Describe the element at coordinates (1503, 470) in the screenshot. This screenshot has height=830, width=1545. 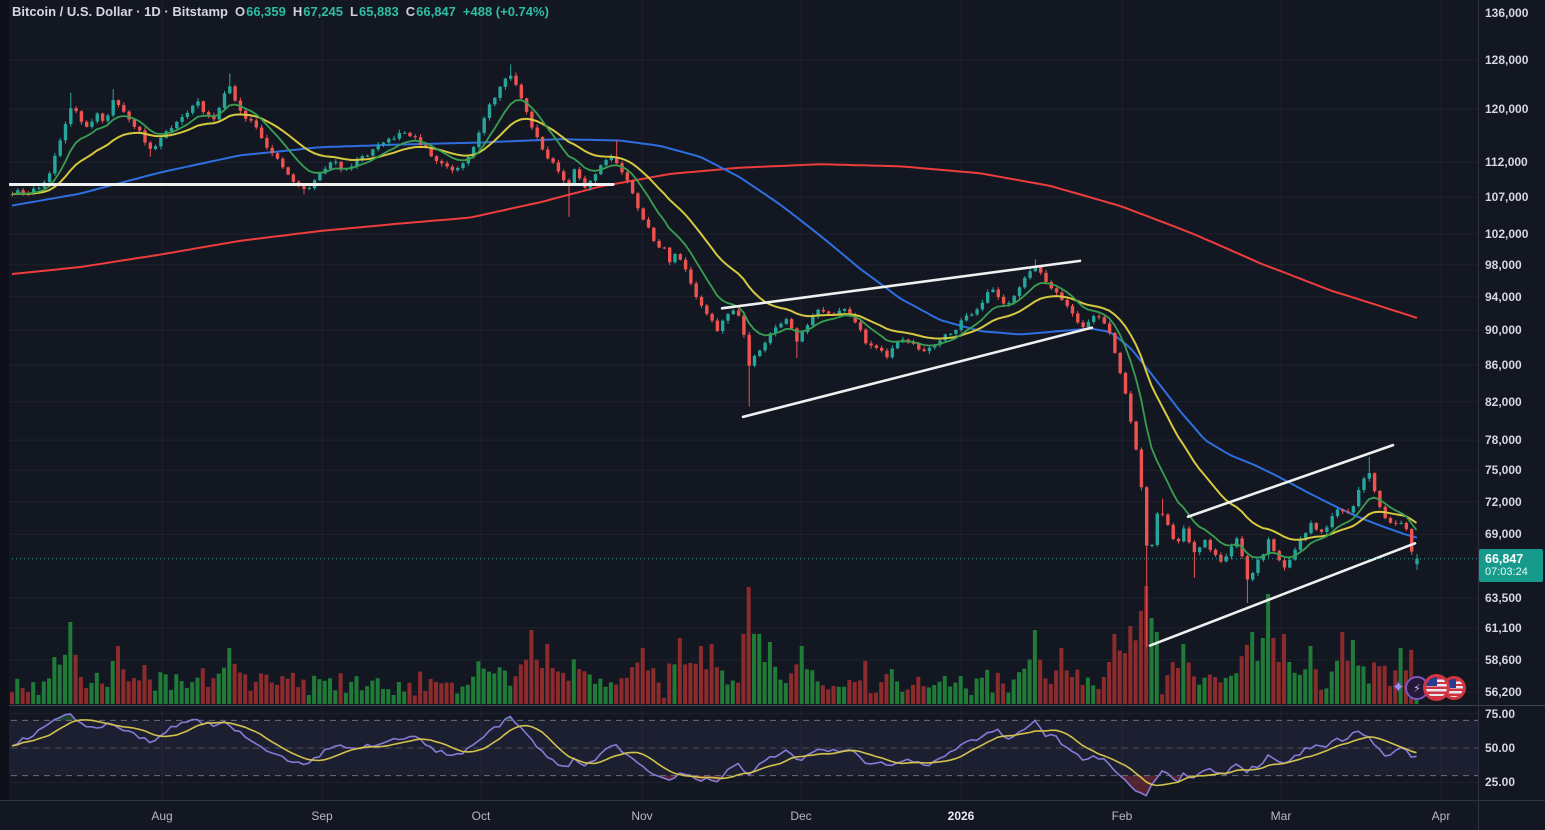
I see `price-axis-label: 75,000` at that location.